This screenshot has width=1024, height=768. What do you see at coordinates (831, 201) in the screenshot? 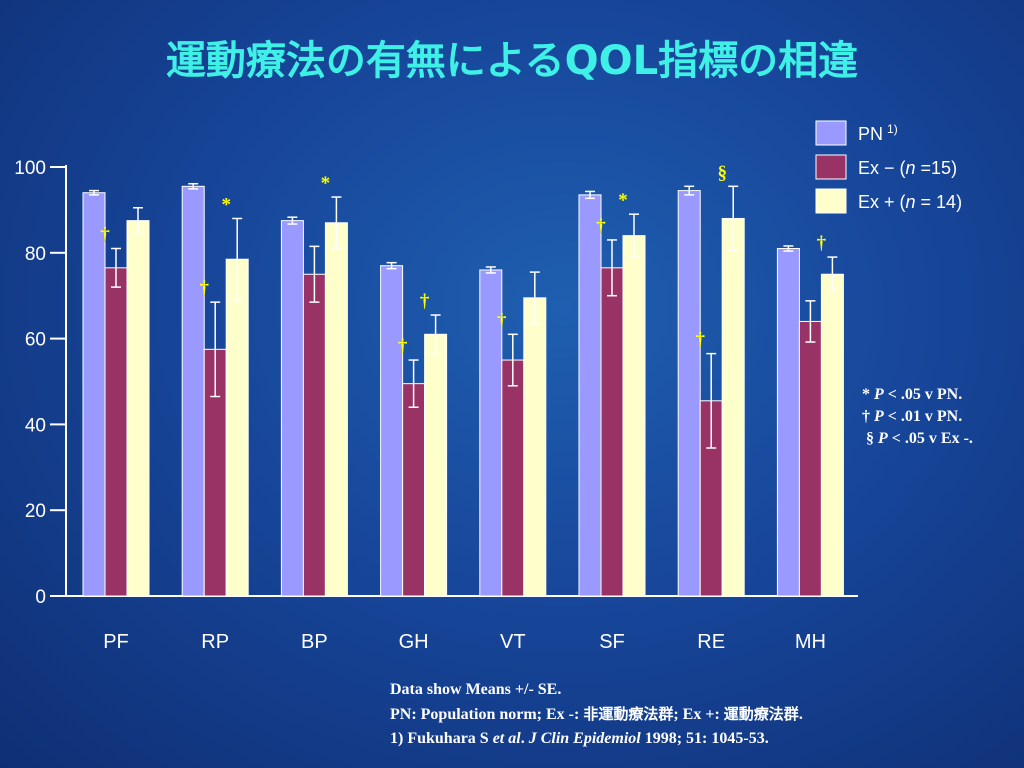
I see `legend-swatch-exp` at bounding box center [831, 201].